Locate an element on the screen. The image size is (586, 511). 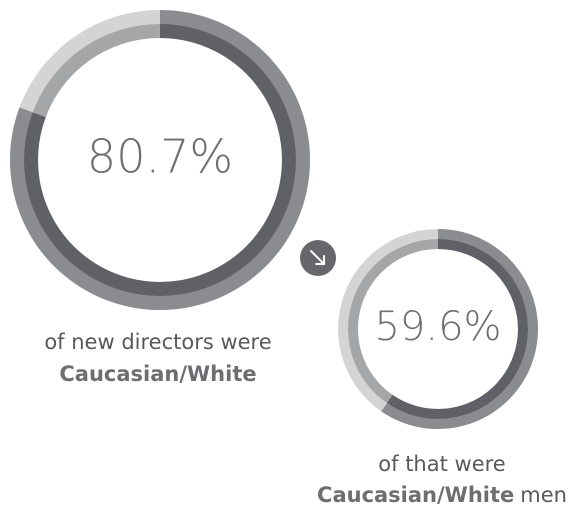
caption-emphasis: Caucasian/White men is located at coordinates (442, 495).